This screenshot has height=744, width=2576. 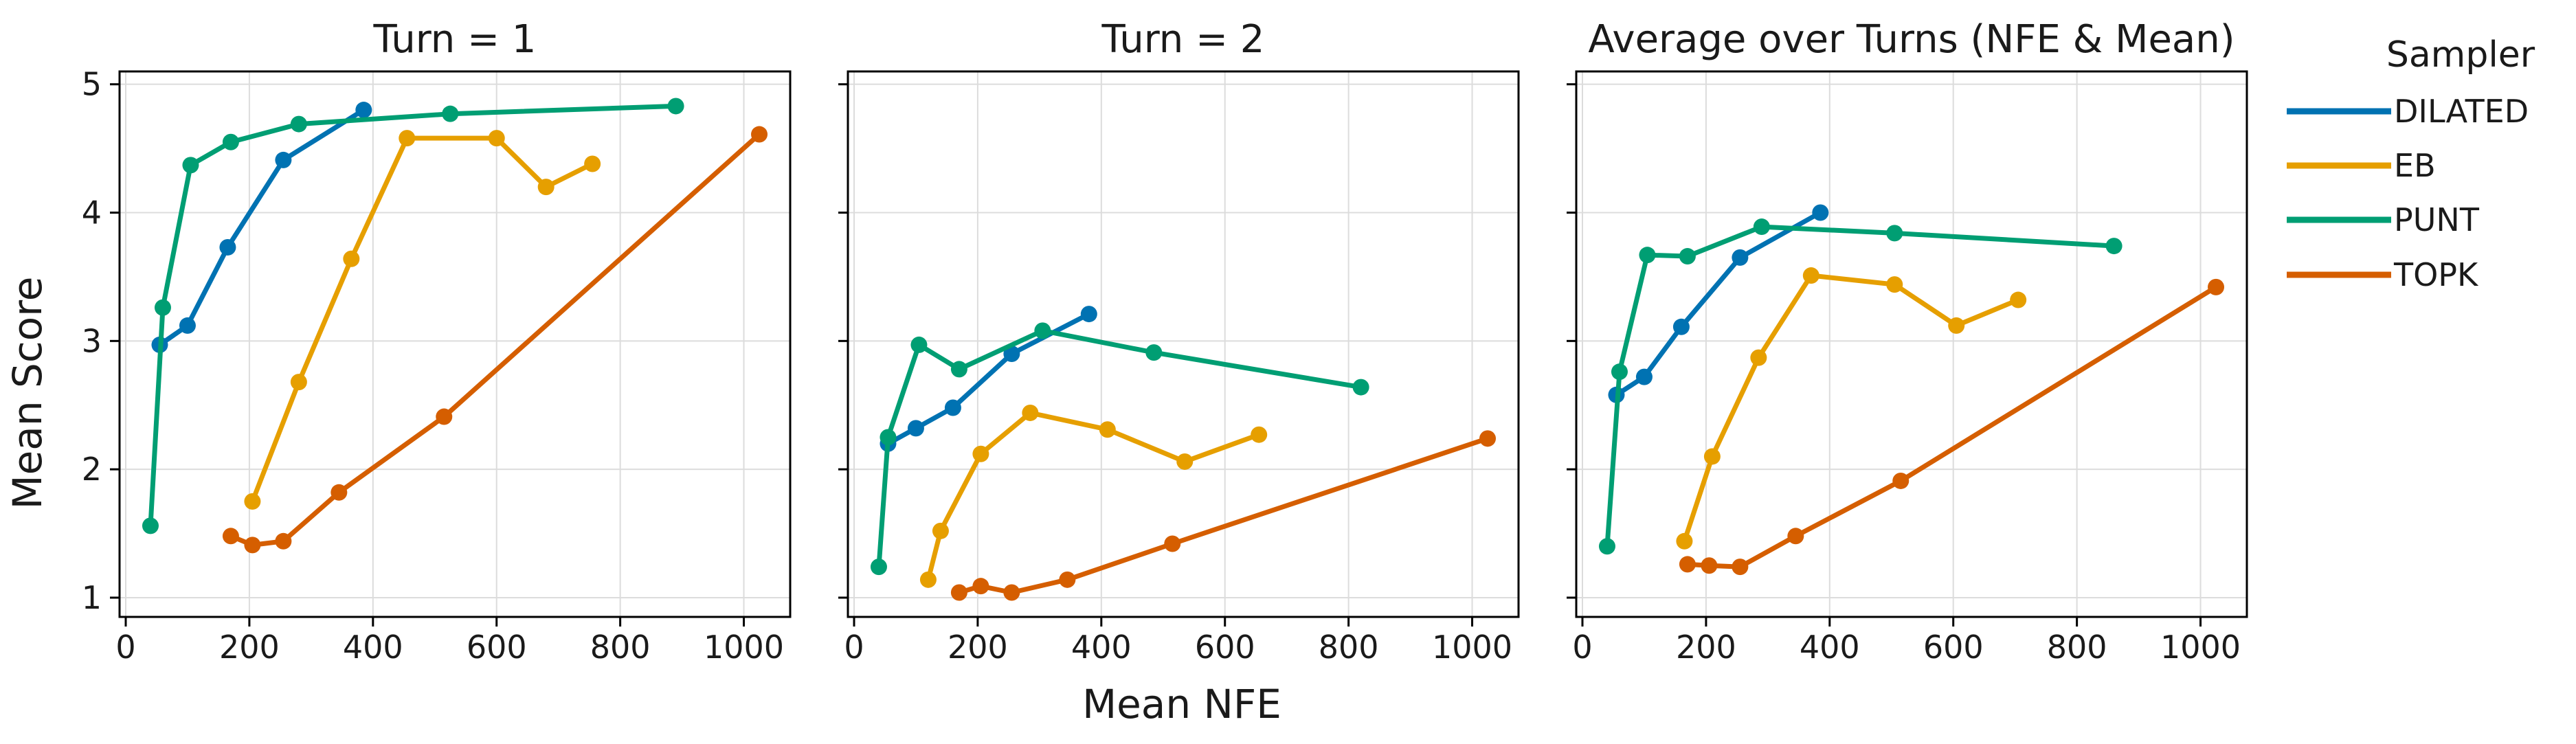 I want to click on panel-title: Turn = 1, so click(x=455, y=39).